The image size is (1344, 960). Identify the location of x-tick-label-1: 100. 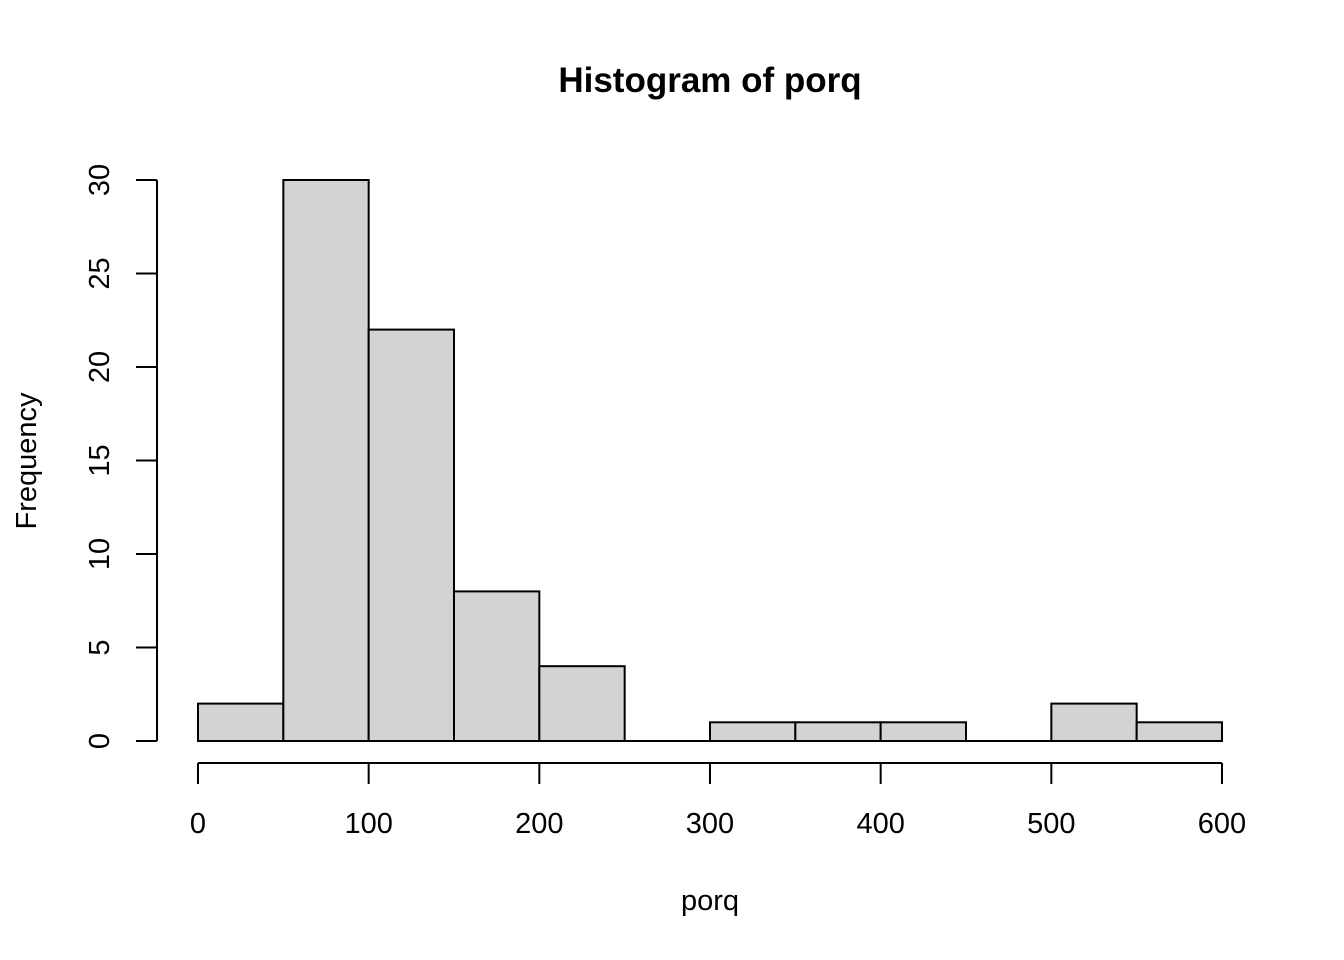
(368, 824).